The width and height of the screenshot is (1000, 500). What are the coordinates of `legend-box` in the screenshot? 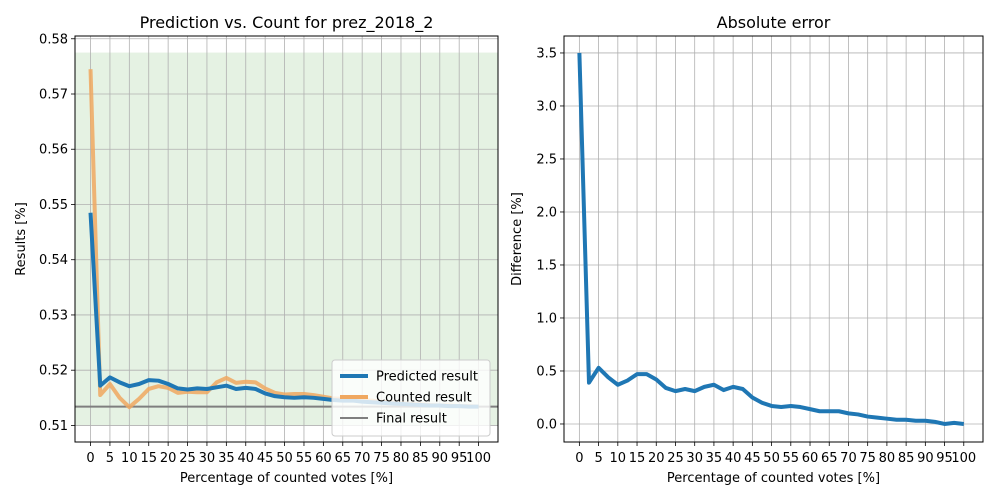 It's located at (411, 398).